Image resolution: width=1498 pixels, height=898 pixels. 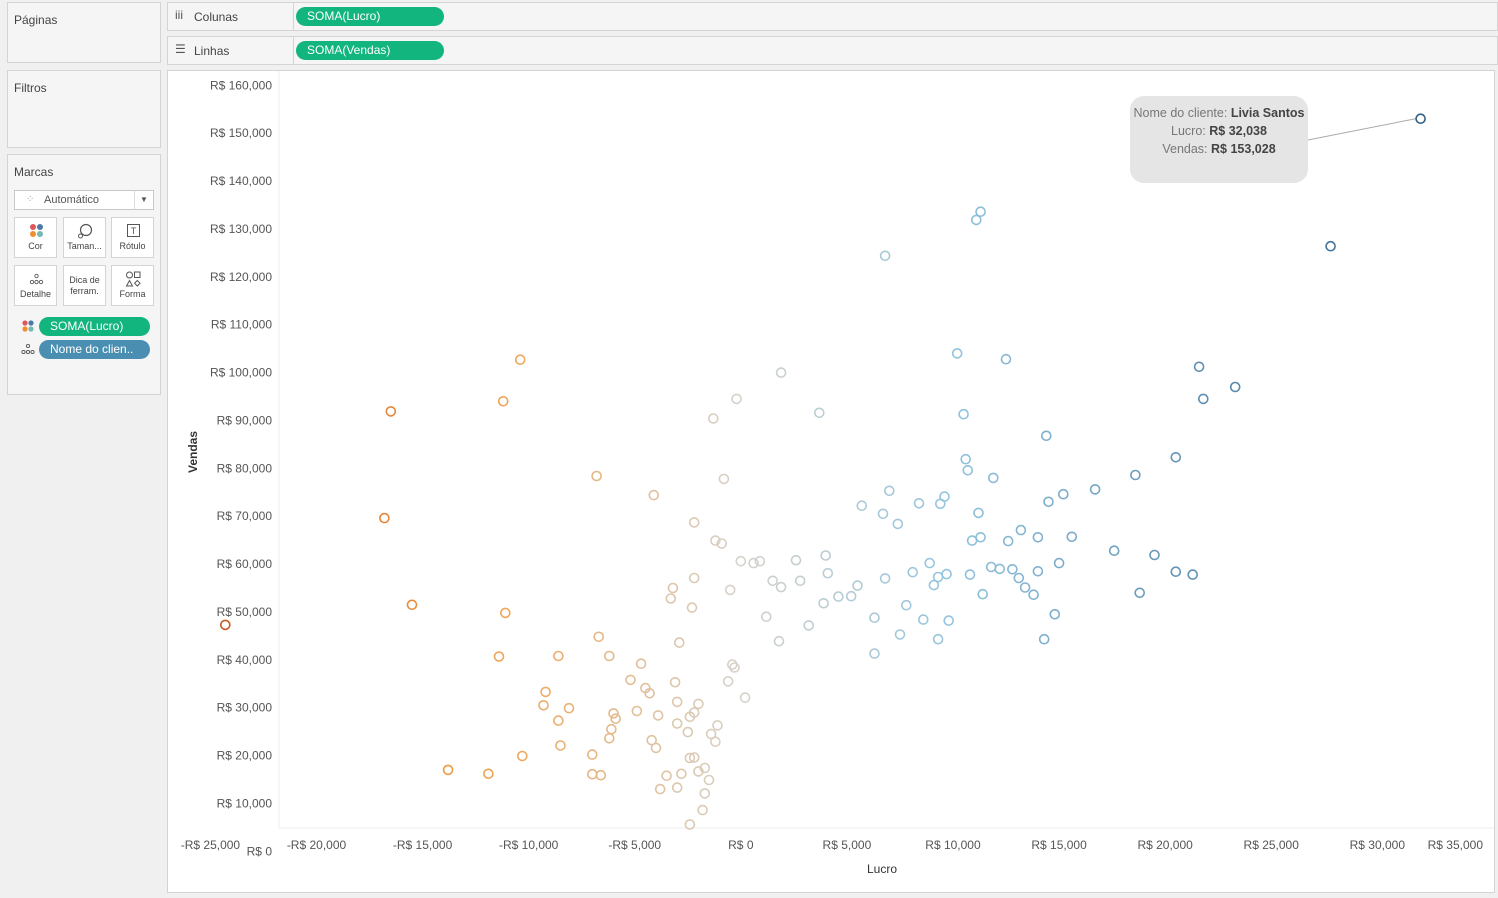 I want to click on color-button: Cor, so click(x=35, y=237).